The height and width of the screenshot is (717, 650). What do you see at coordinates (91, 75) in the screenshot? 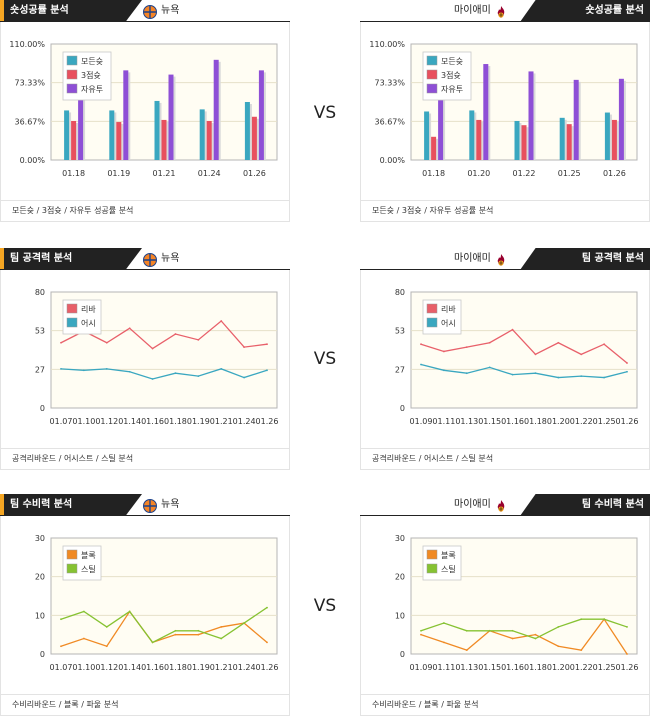
I see `legend-label: 3점슛` at bounding box center [91, 75].